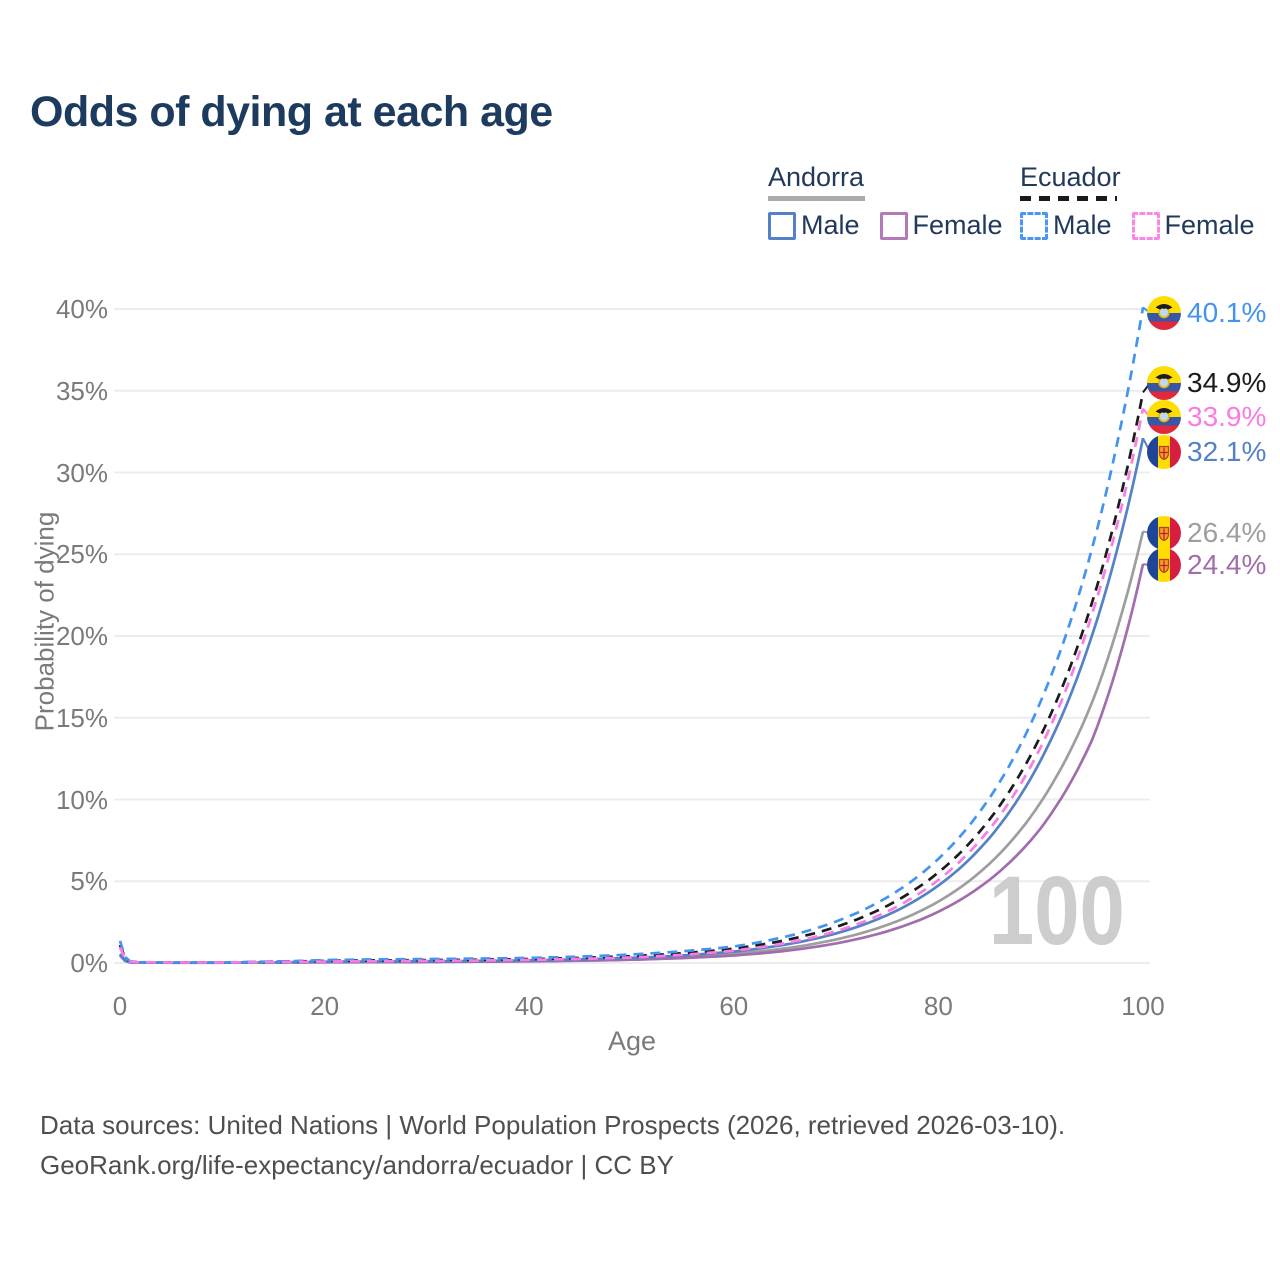  What do you see at coordinates (1137, 201) in the screenshot?
I see `legend-group-ecuador: Ecuador Male Female` at bounding box center [1137, 201].